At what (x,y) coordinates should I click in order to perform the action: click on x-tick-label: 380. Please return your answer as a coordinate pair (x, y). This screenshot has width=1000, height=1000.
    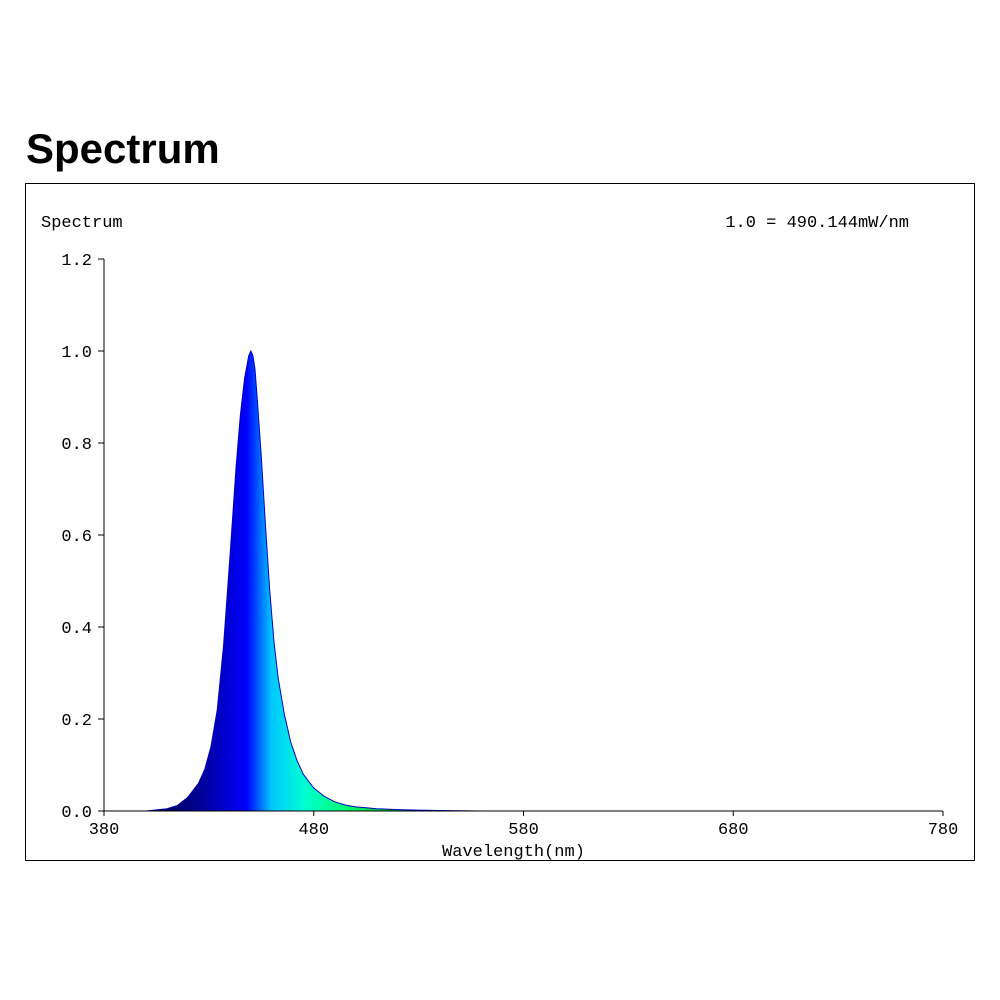
    Looking at the image, I should click on (104, 830).